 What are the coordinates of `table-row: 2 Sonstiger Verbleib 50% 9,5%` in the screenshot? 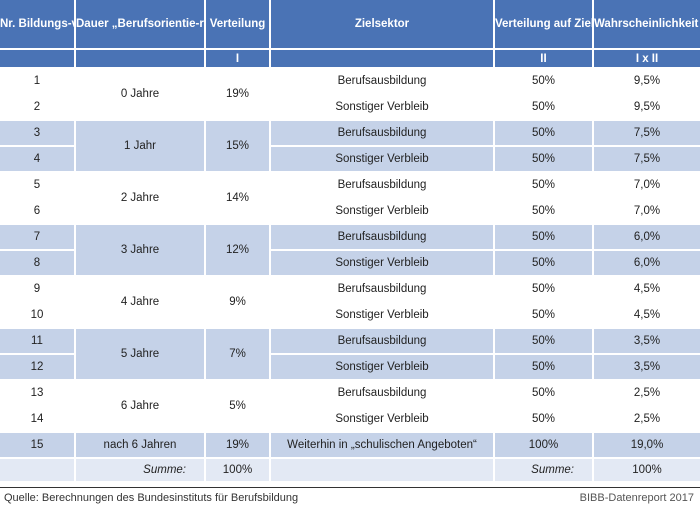 It's located at (350, 108).